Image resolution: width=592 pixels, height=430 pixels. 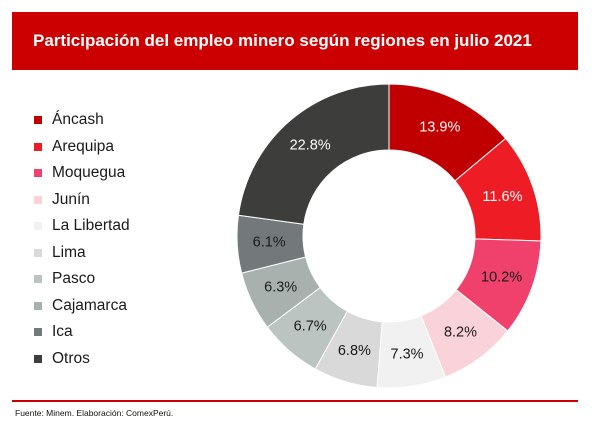 What do you see at coordinates (71, 199) in the screenshot?
I see `legend-label: Junín` at bounding box center [71, 199].